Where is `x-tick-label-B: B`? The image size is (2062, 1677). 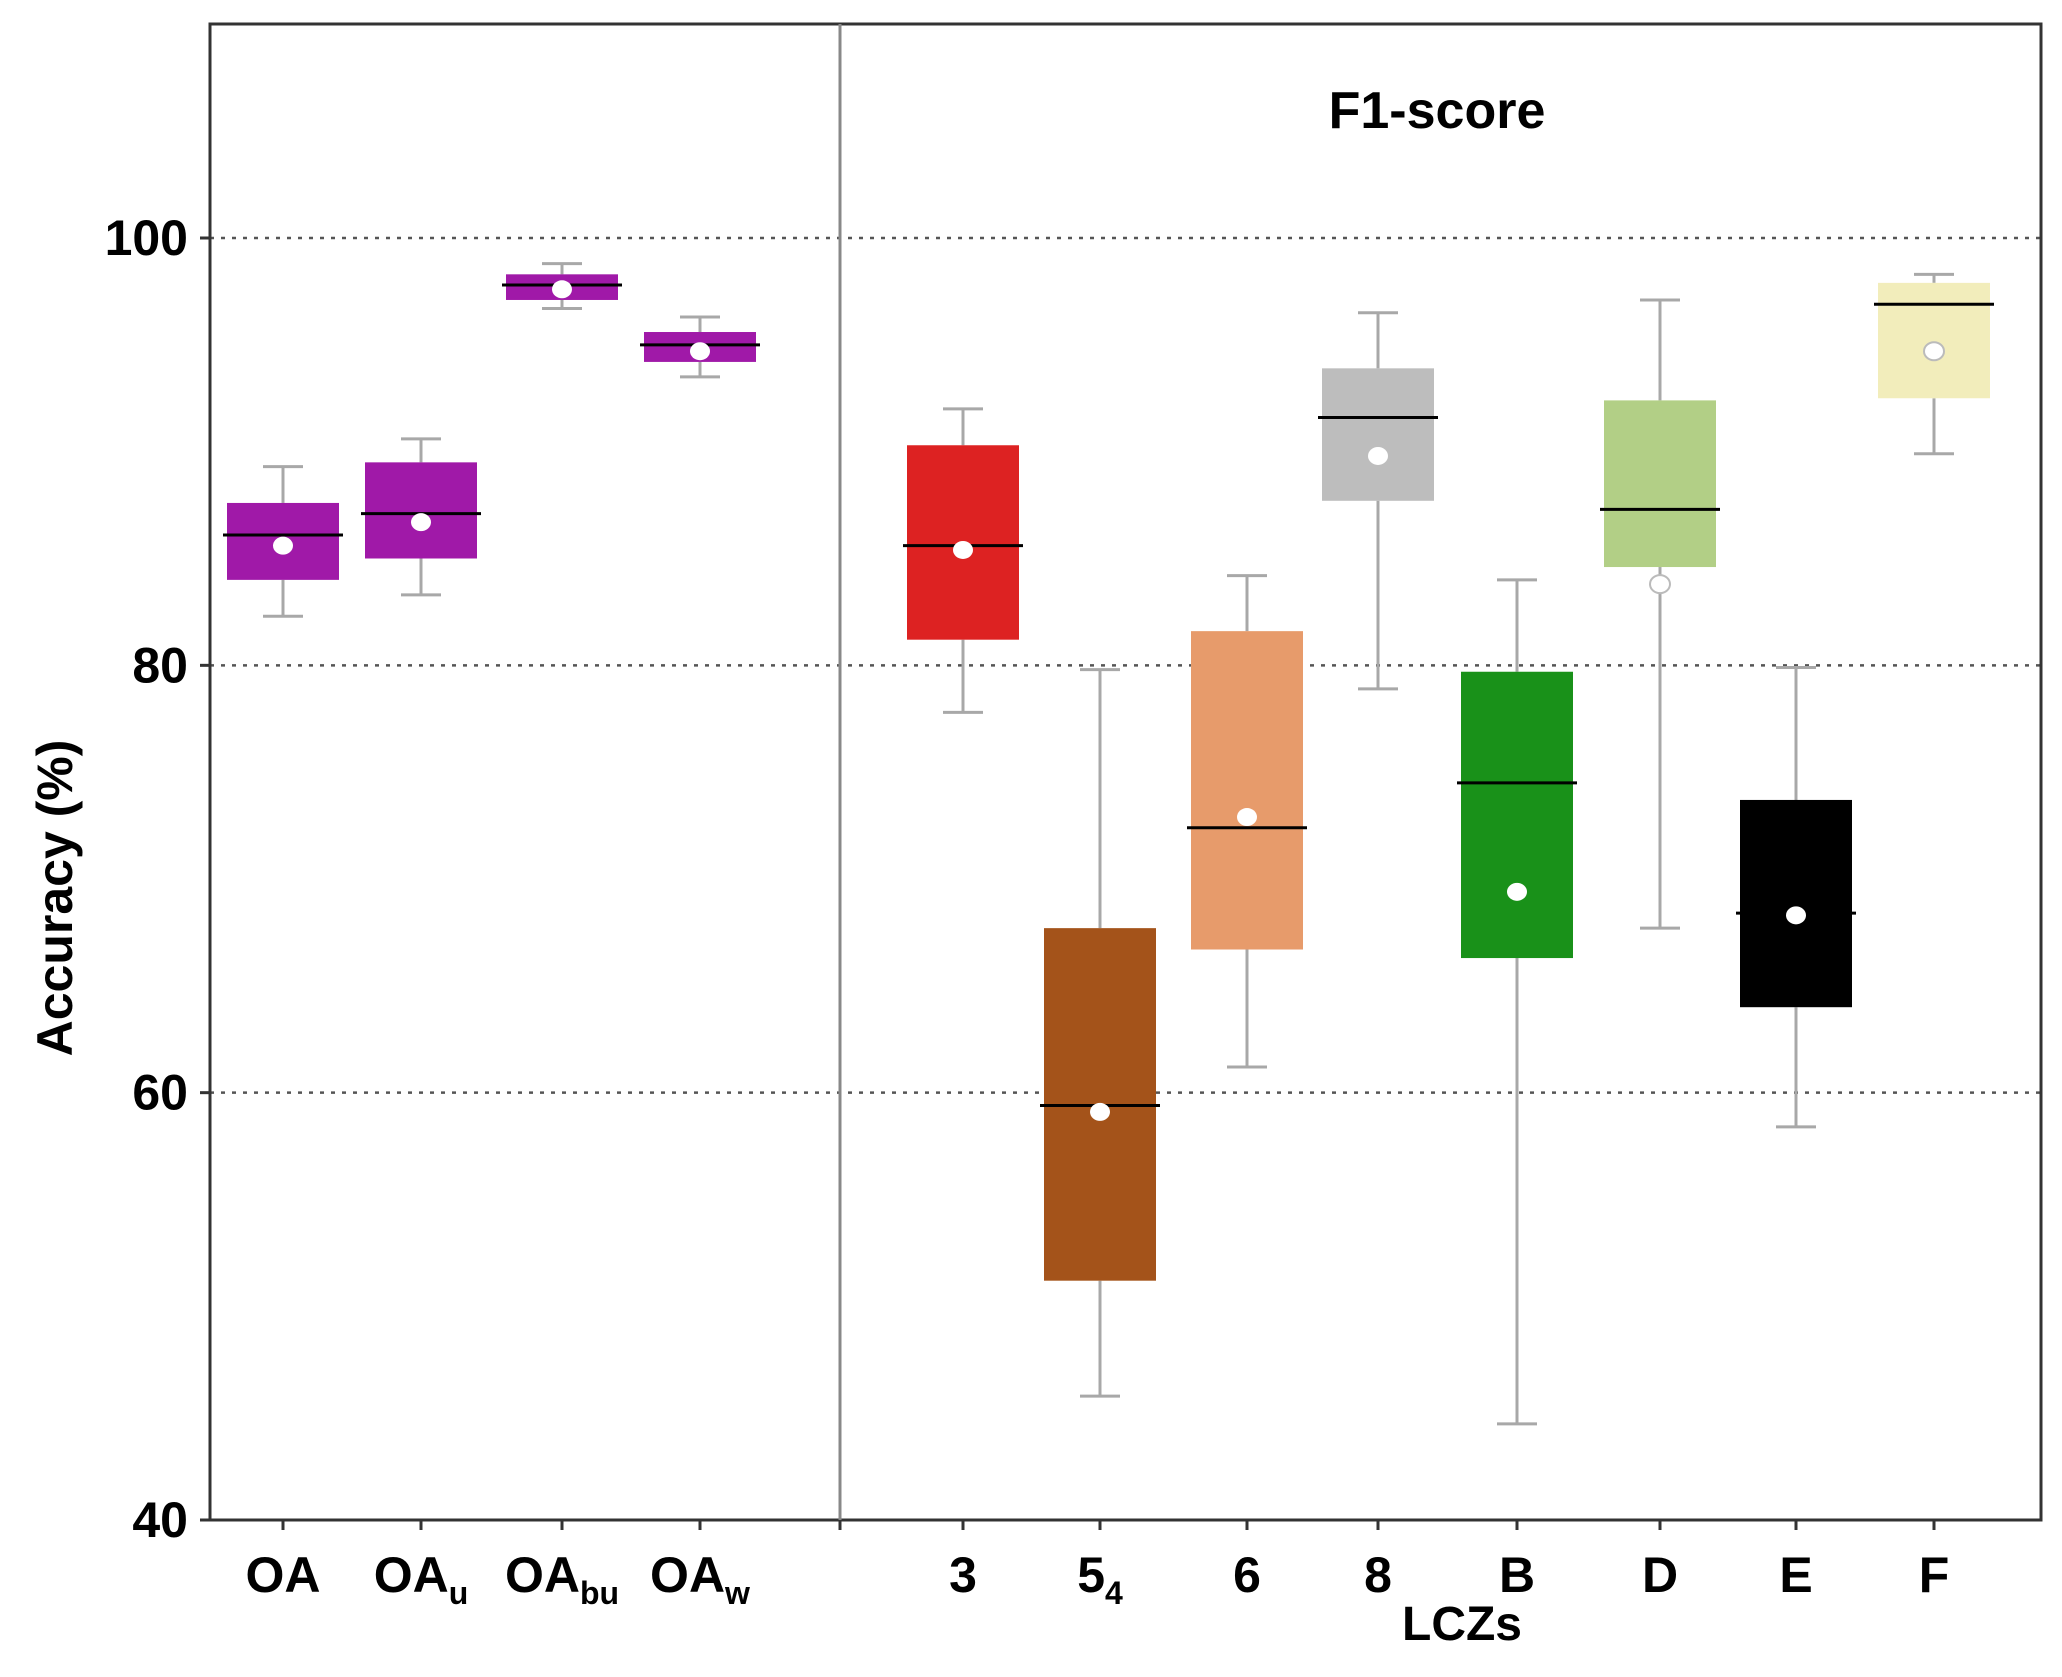 x-tick-label-B: B is located at coordinates (1517, 1575).